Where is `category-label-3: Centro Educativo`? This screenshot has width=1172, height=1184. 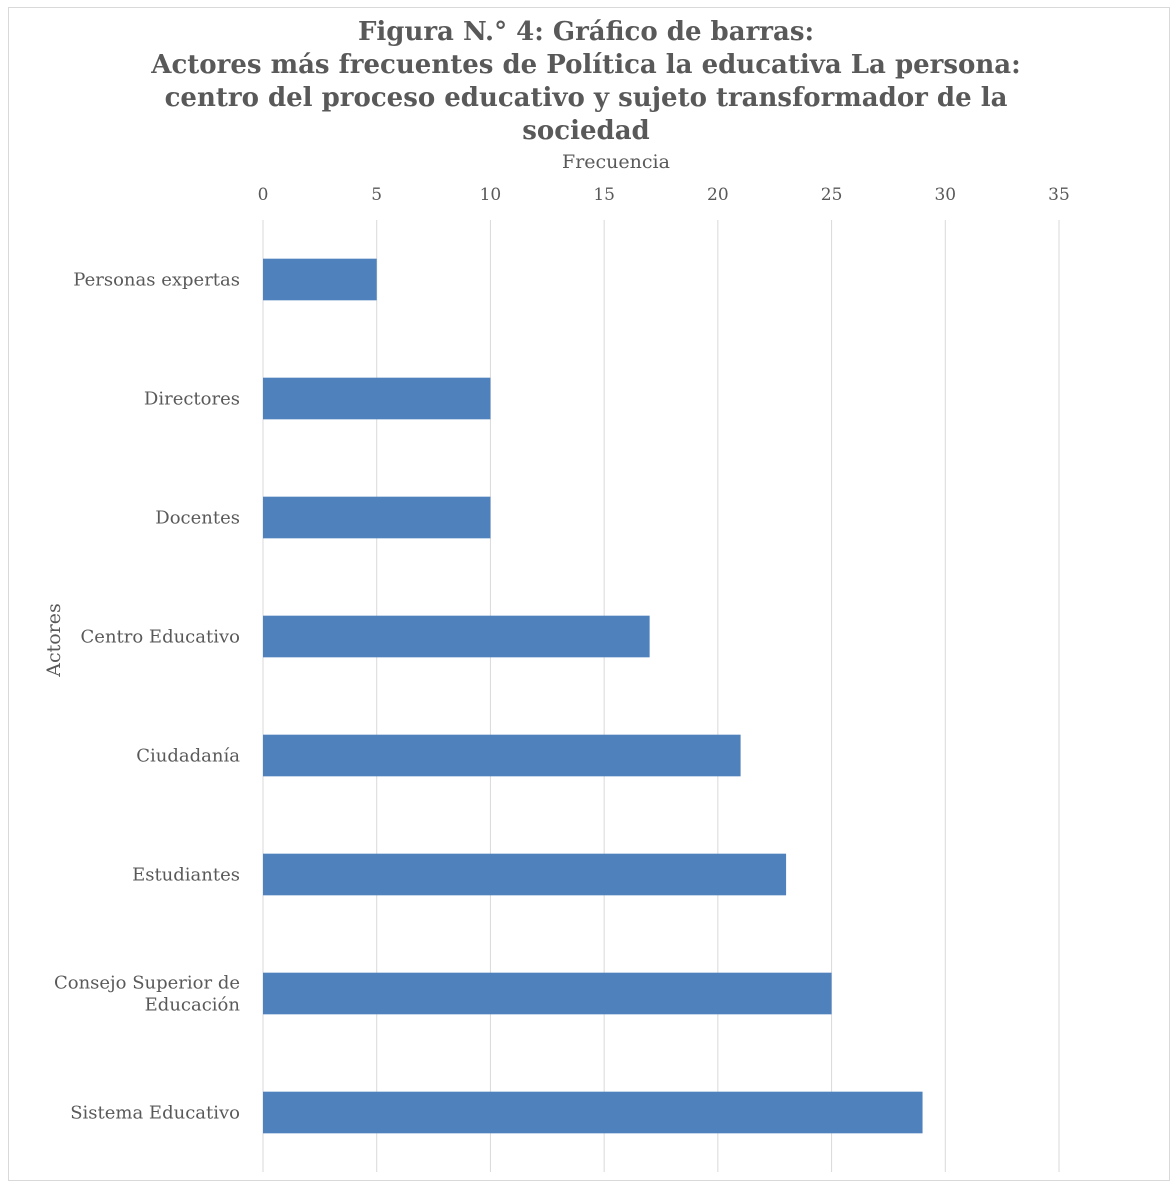
category-label-3: Centro Educativo is located at coordinates (160, 637).